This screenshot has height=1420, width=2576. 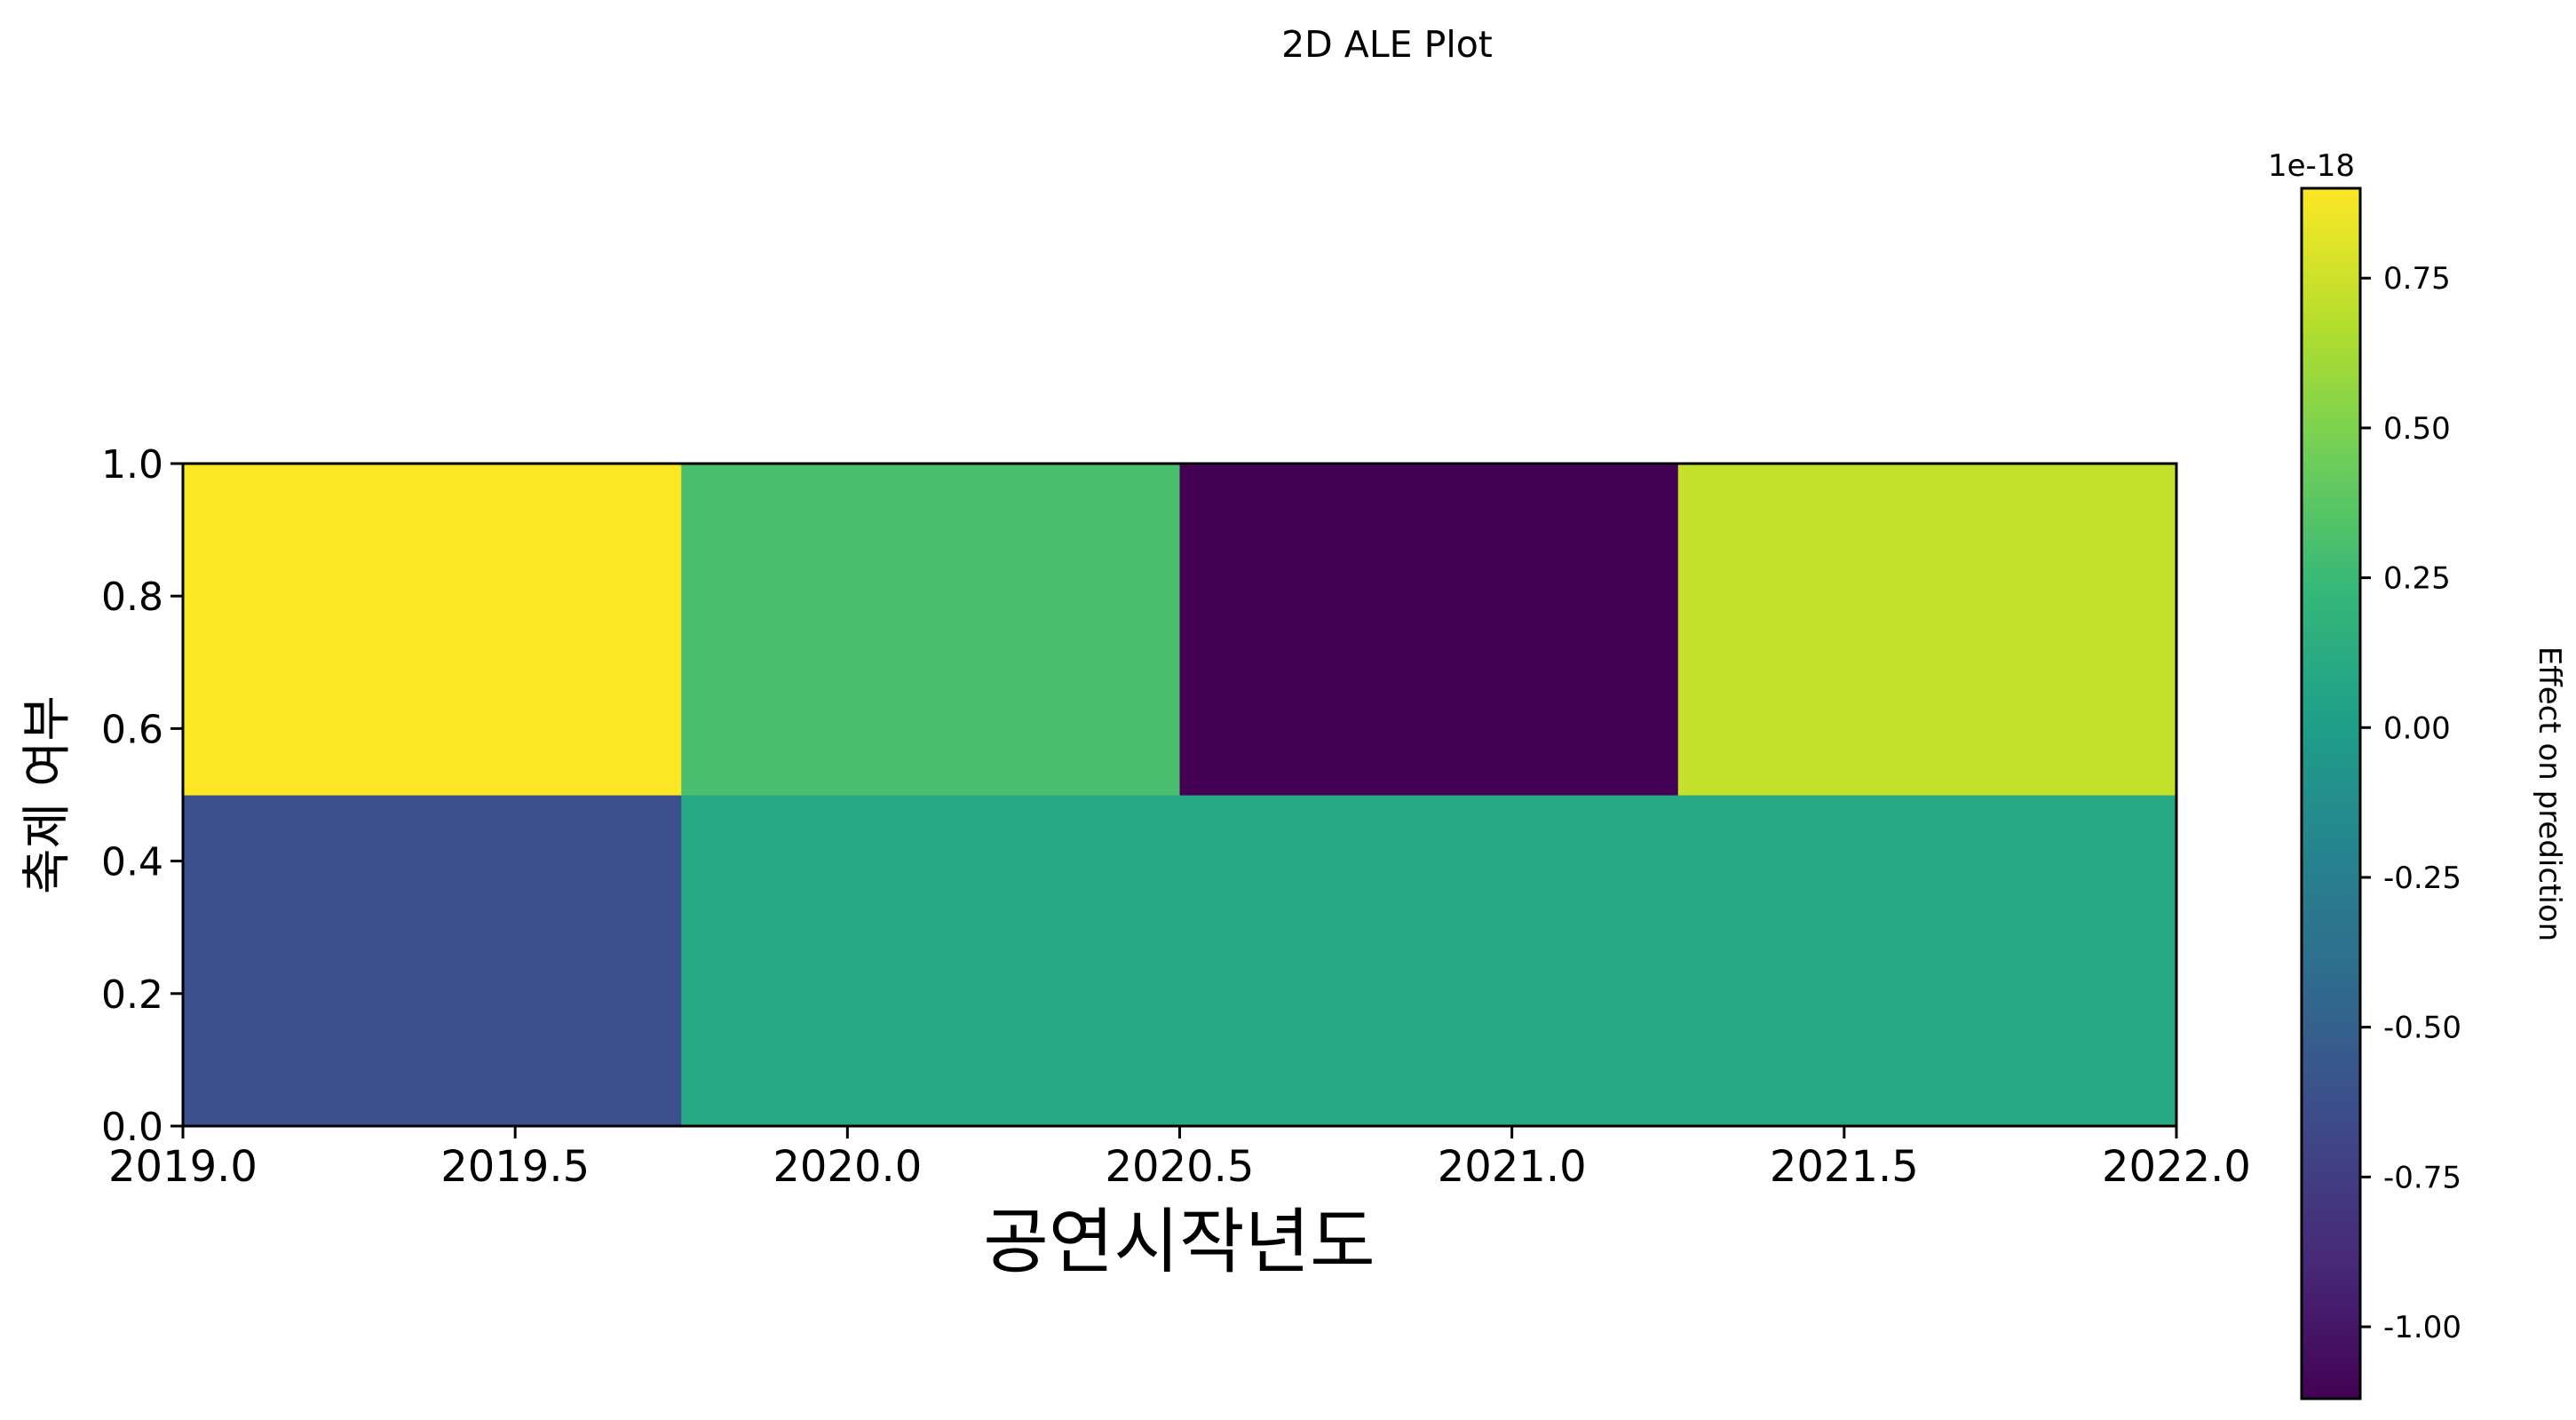 I want to click on colorbar-tick-label: 0.75, so click(x=2417, y=279).